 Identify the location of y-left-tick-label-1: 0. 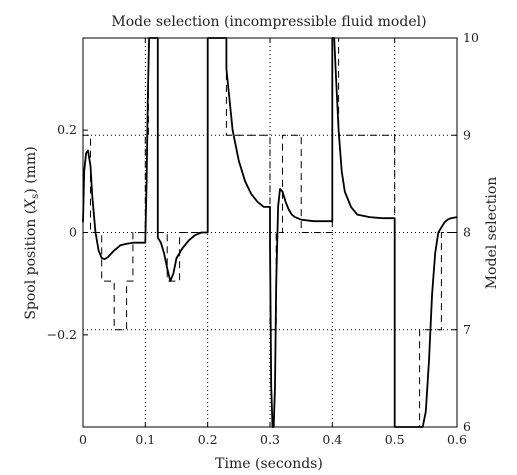
(73, 232).